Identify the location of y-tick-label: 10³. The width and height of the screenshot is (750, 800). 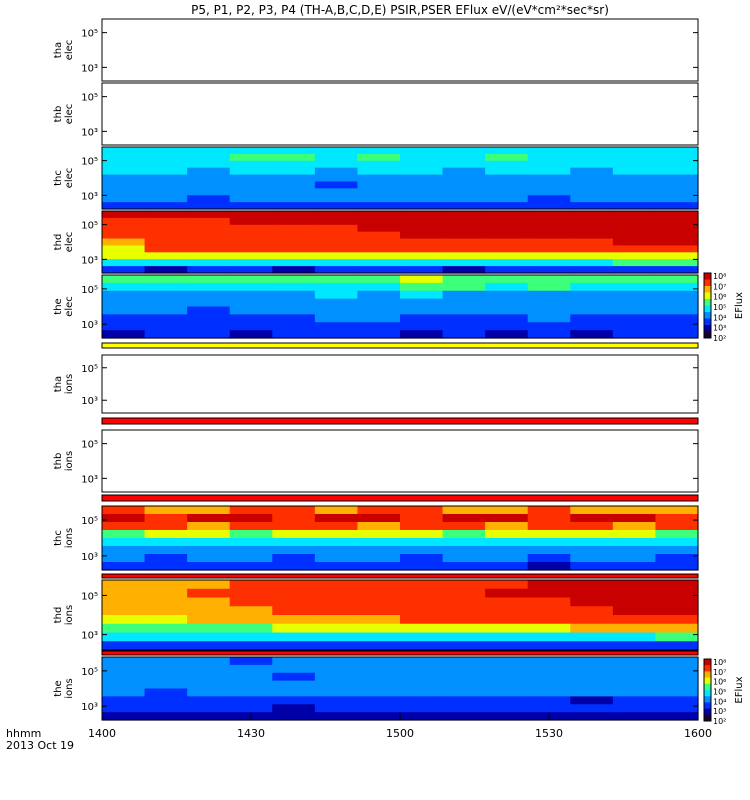
(89, 260).